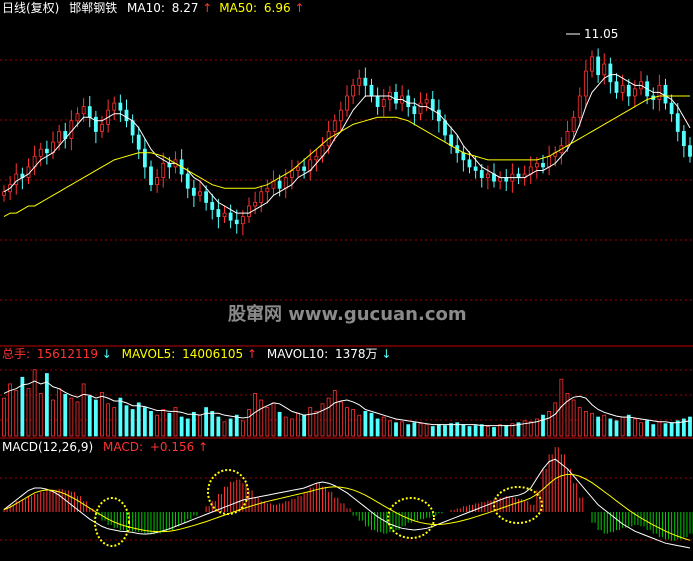 Image resolution: width=693 pixels, height=561 pixels. What do you see at coordinates (299, 8) in the screenshot?
I see `ma50-arrow: ↑` at bounding box center [299, 8].